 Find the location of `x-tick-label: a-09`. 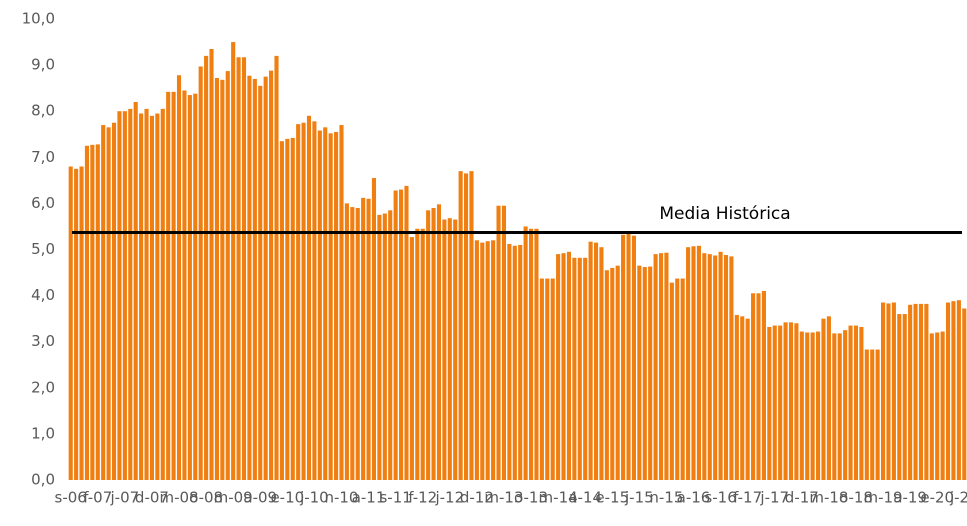

x-tick-label: a-09 is located at coordinates (260, 498).